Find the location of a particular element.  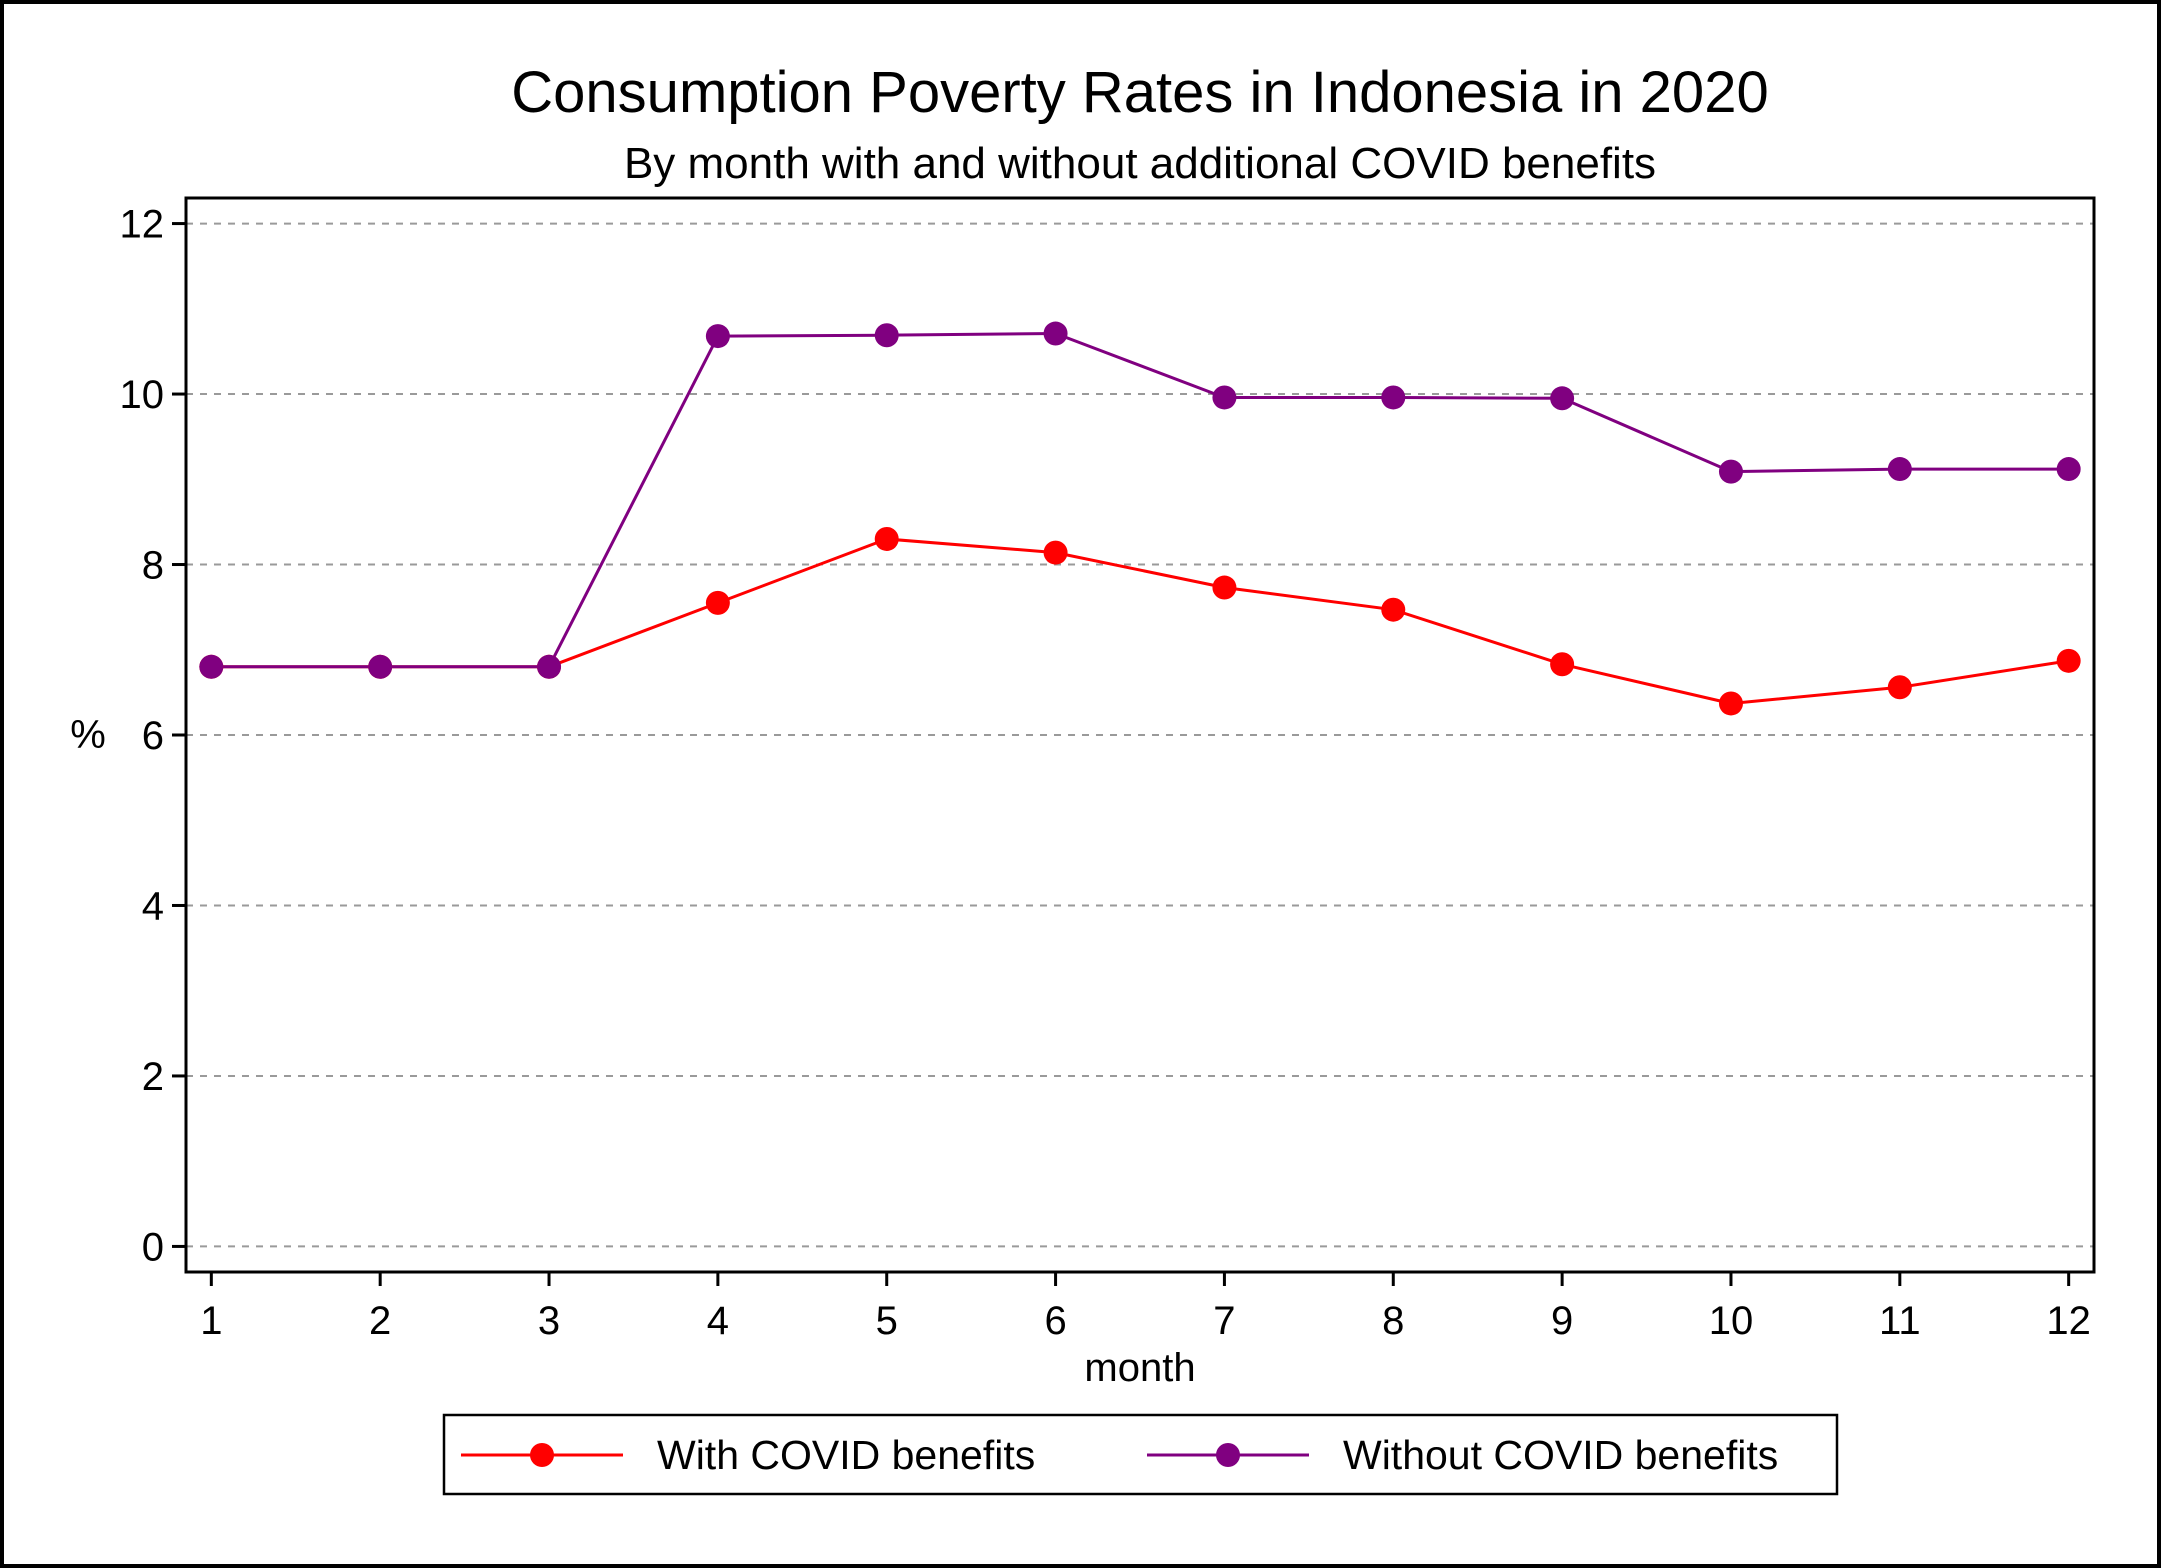

legend-label-with-covid: With COVID benefits is located at coordinates (846, 1455).